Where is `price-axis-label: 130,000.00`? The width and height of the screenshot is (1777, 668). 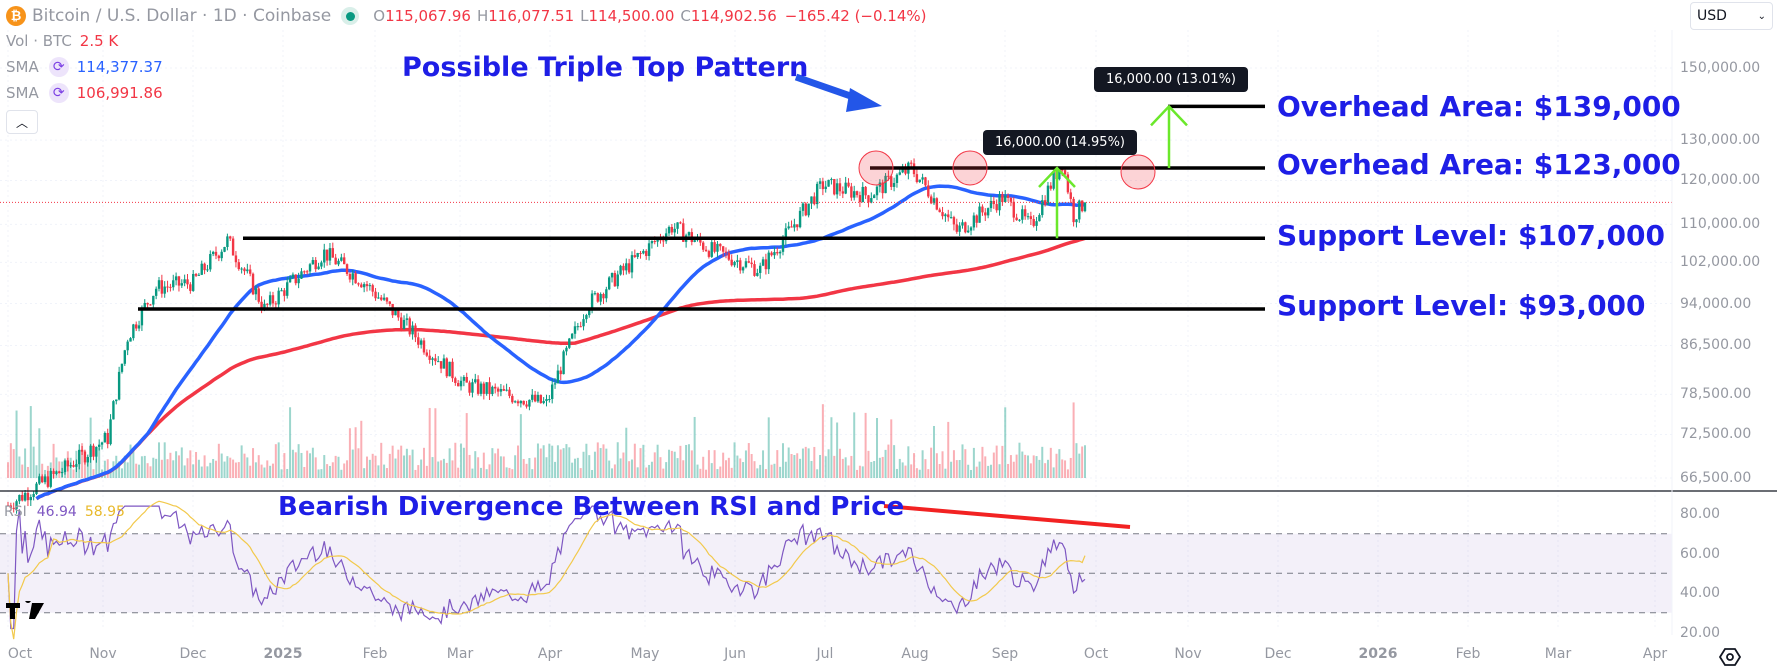 price-axis-label: 130,000.00 is located at coordinates (1720, 140).